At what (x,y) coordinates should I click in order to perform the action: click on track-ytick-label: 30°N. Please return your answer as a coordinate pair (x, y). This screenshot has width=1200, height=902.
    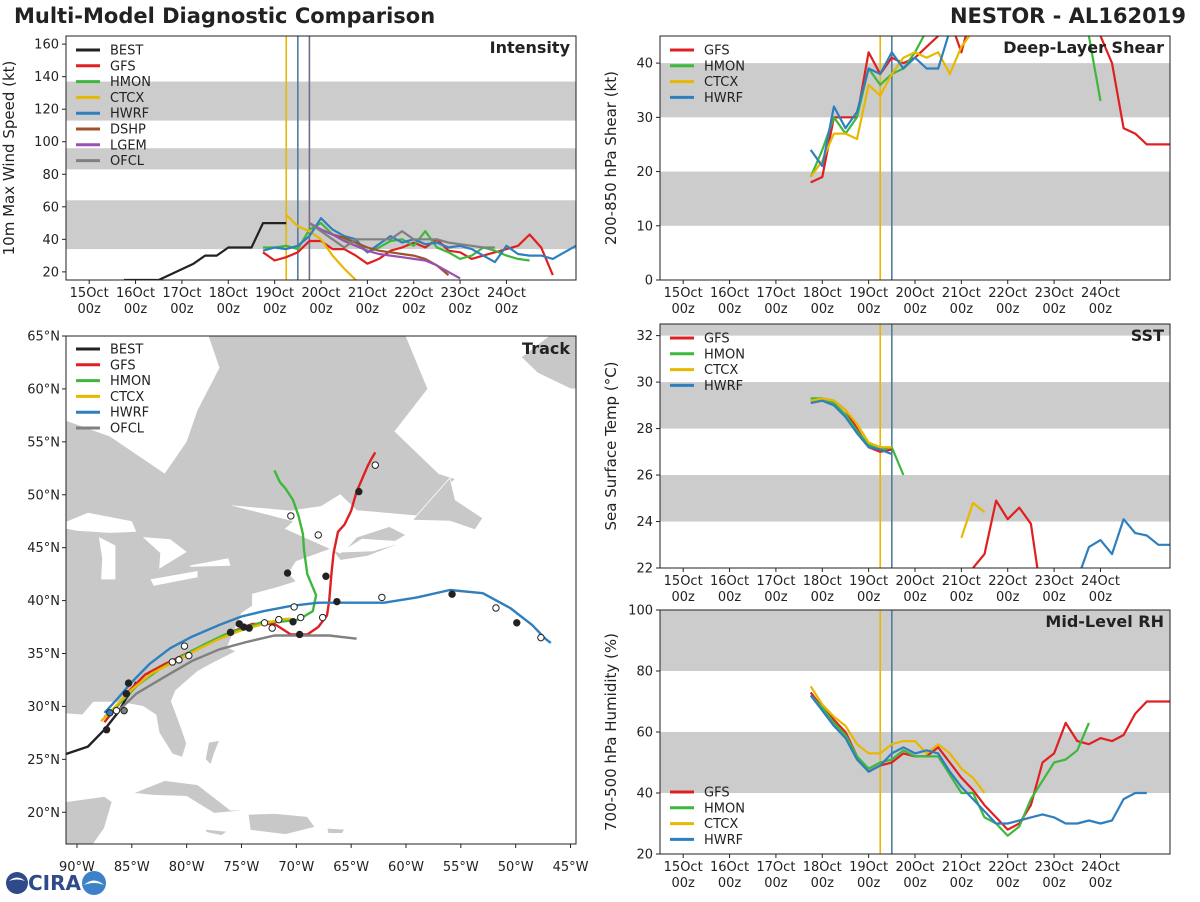
    Looking at the image, I should click on (43, 707).